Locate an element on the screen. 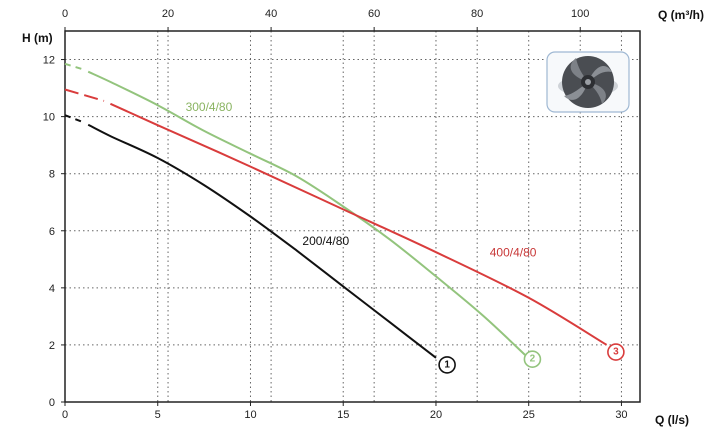 The image size is (723, 435). series-2-end-marker is located at coordinates (532, 359).